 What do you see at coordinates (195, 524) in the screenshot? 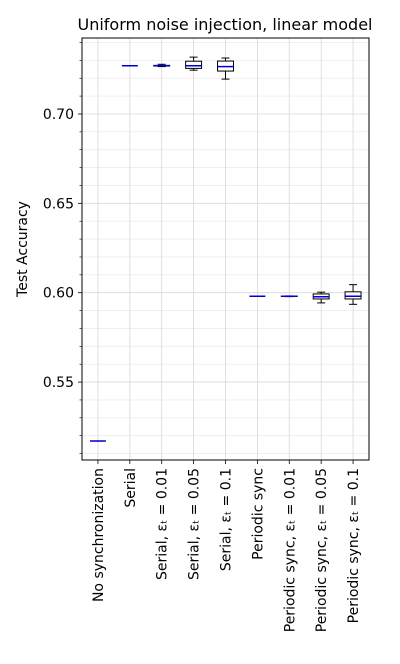
I see `x-tick-label: Serial, εₜ = 0.05` at bounding box center [195, 524].